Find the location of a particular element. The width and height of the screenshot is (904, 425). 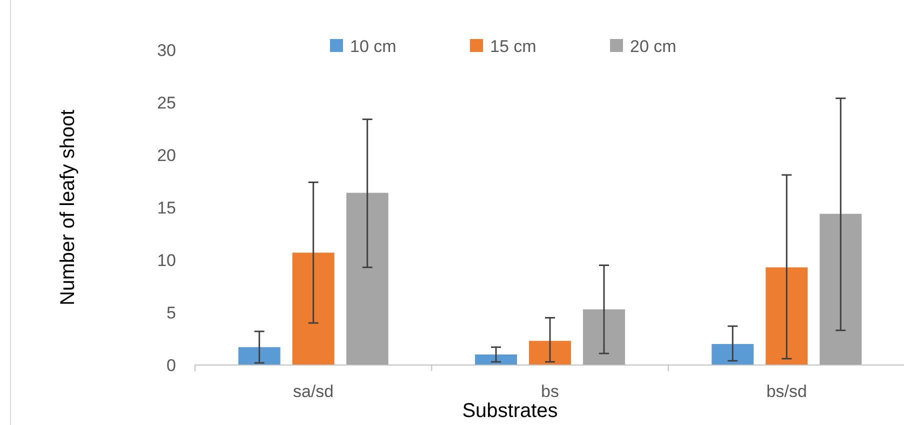

legend-label: 10 cm is located at coordinates (373, 46).